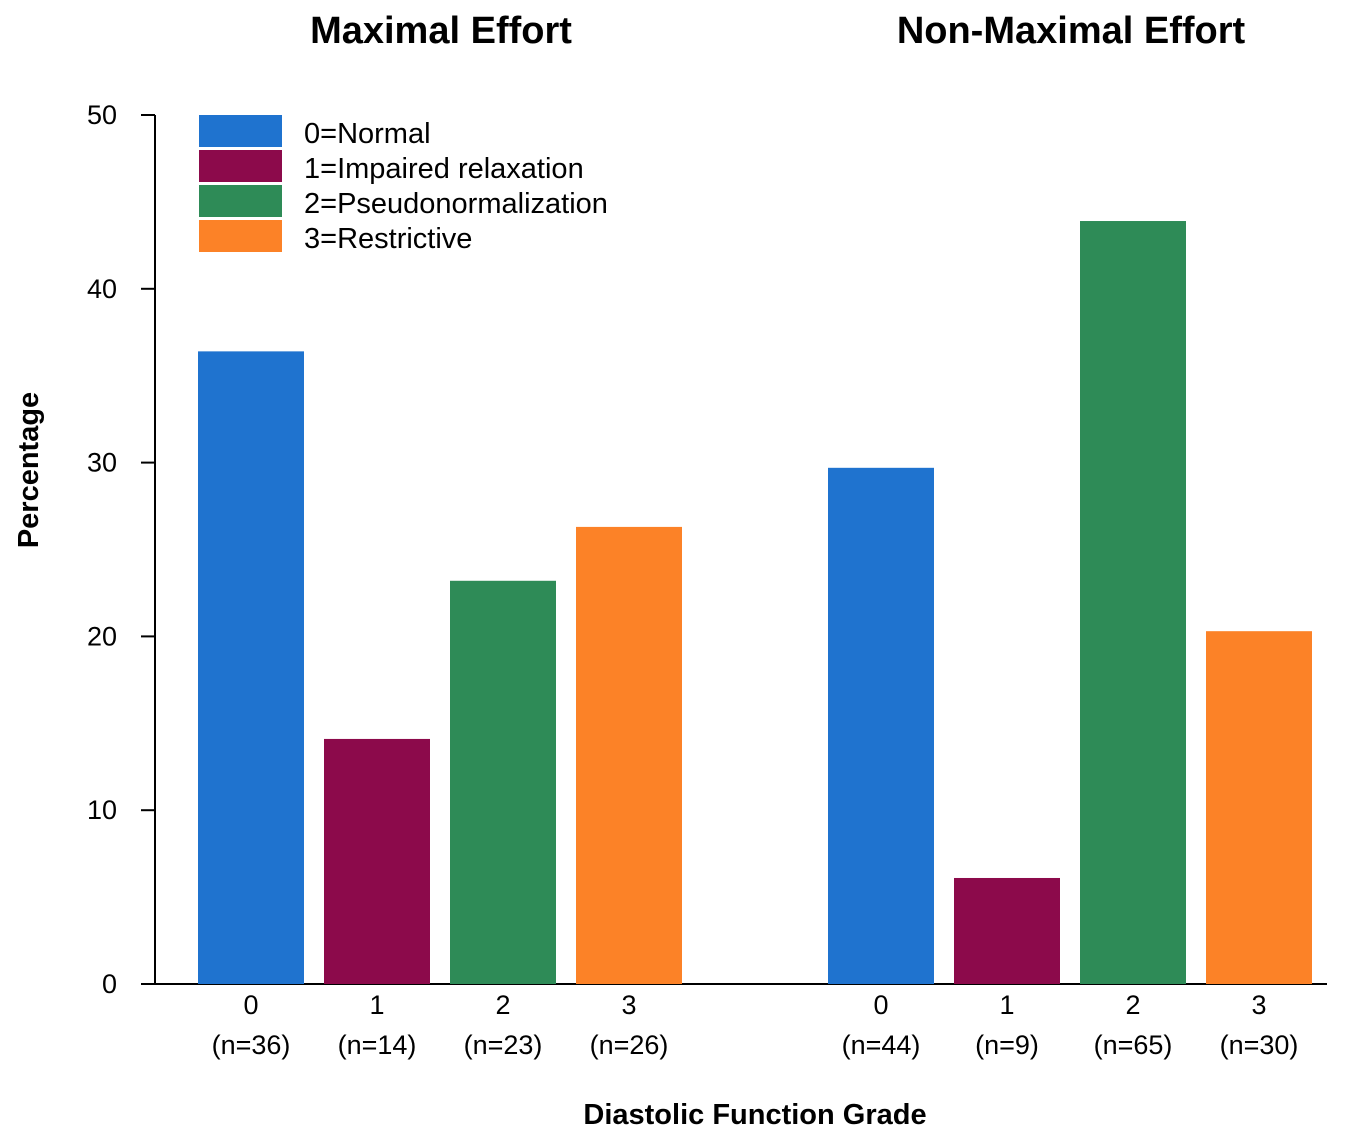 This screenshot has width=1362, height=1138. I want to click on y-tick-label: 30, so click(102, 463).